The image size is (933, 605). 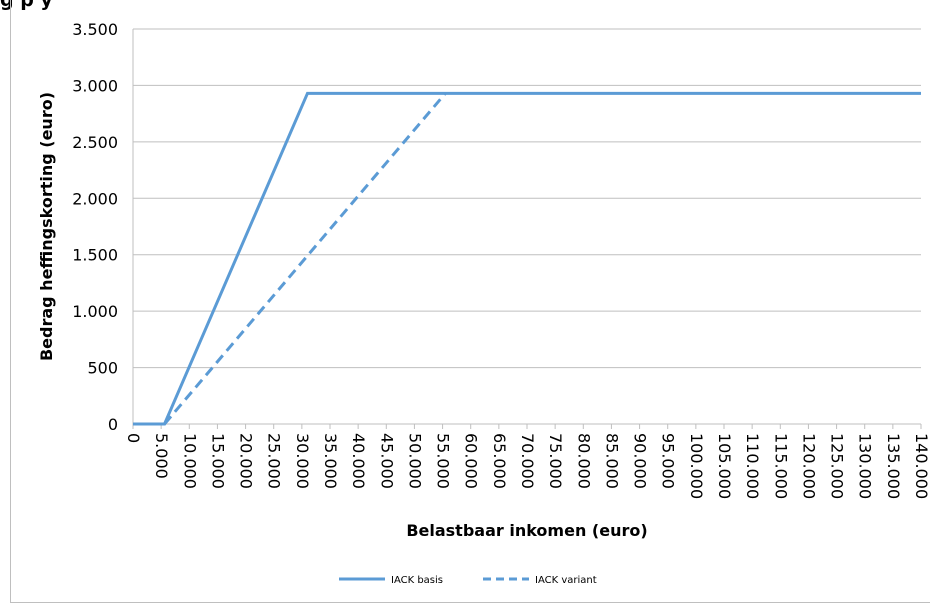 I want to click on x-tick-label: 80.000, so click(x=583, y=461).